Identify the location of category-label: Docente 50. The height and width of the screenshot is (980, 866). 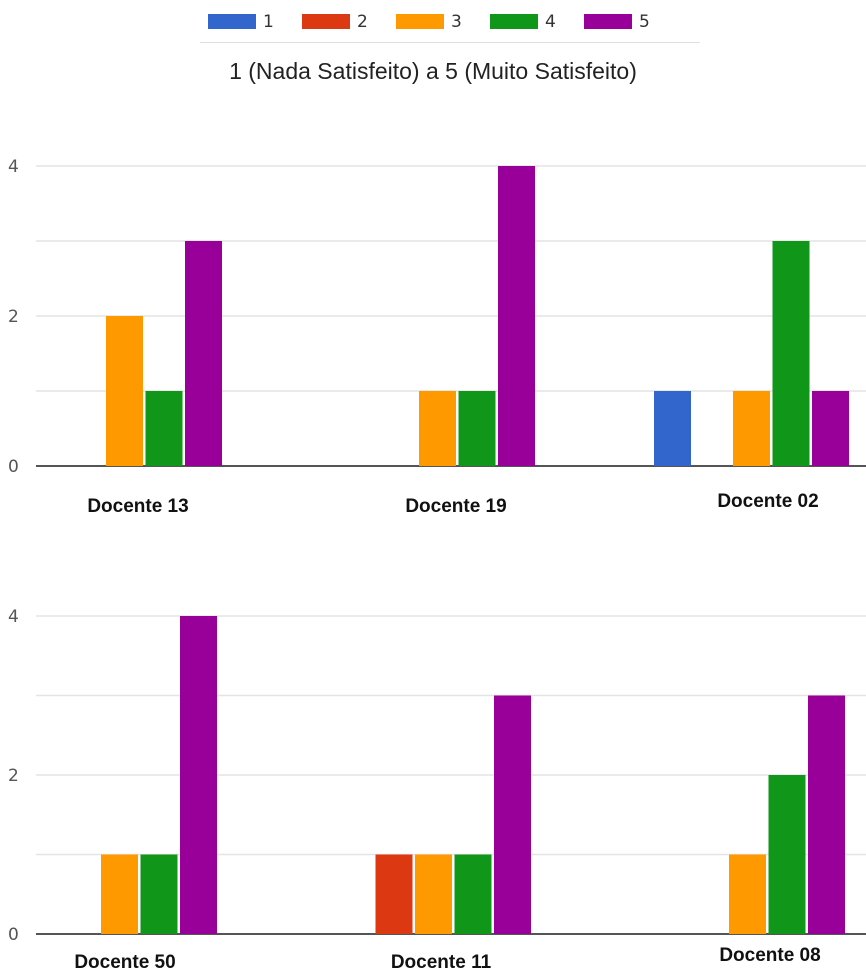
(124, 962).